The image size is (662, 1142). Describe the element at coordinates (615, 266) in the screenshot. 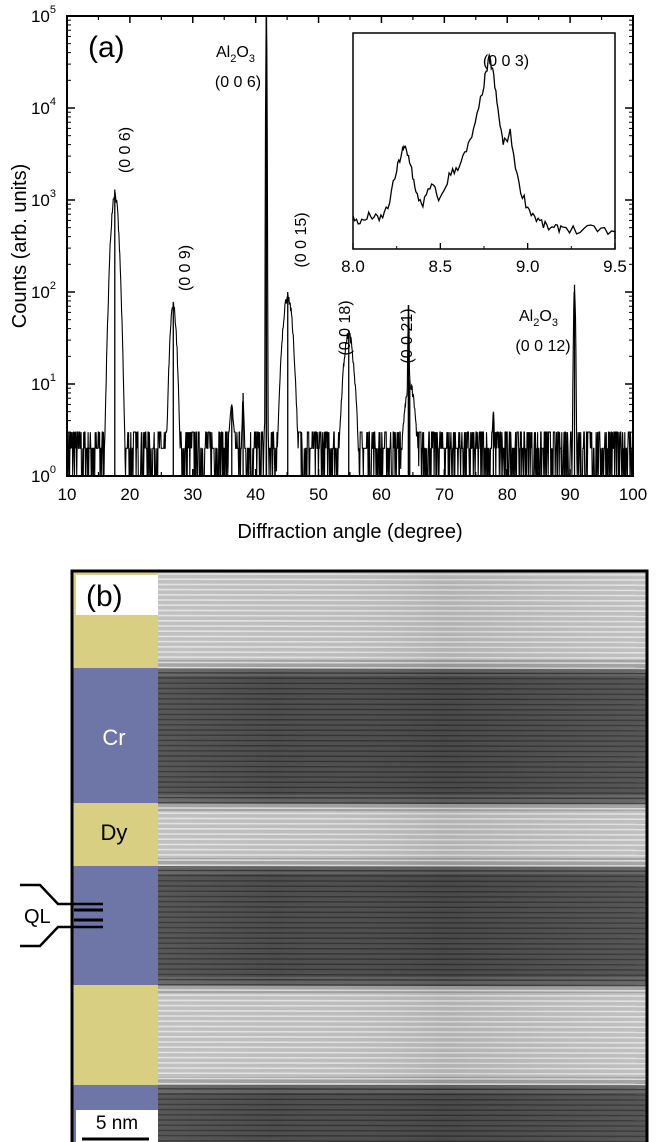

I see `inset-x-tick-label: 9.5` at that location.